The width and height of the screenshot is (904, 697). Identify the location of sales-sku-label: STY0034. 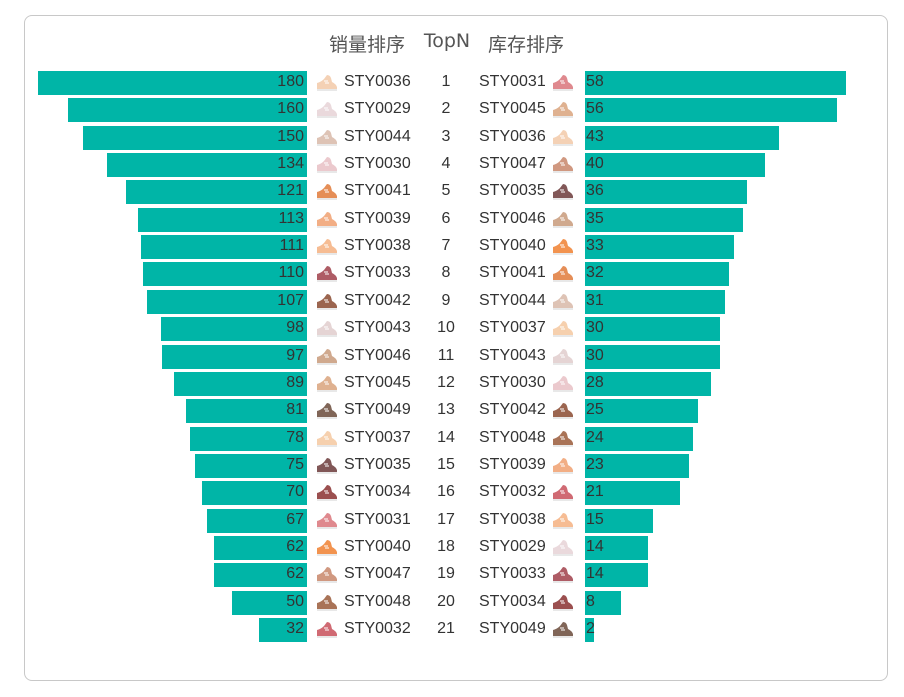
(377, 492).